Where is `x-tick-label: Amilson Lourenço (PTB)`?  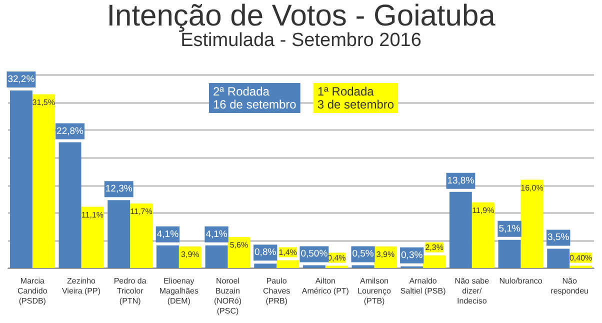
x-tick-label: Amilson Lourenço (PTB) is located at coordinates (375, 291).